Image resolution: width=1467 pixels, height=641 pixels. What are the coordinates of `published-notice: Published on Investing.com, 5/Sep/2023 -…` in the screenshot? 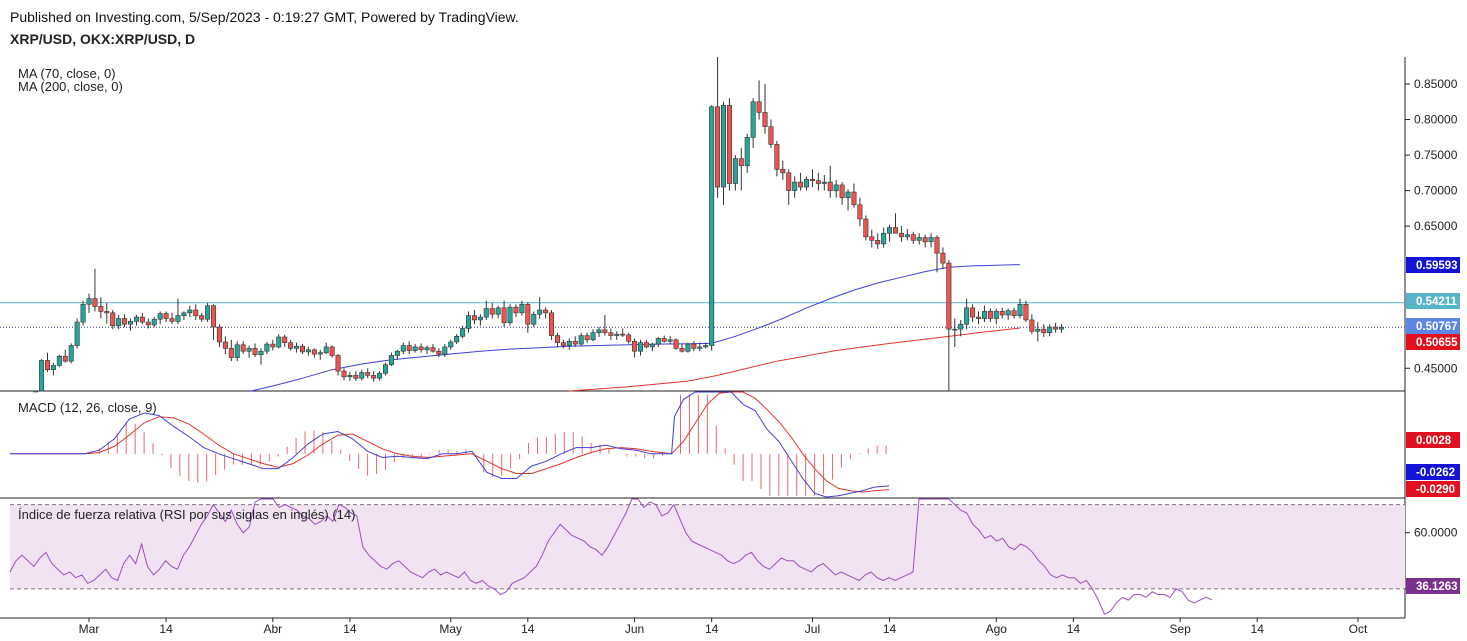 It's located at (264, 17).